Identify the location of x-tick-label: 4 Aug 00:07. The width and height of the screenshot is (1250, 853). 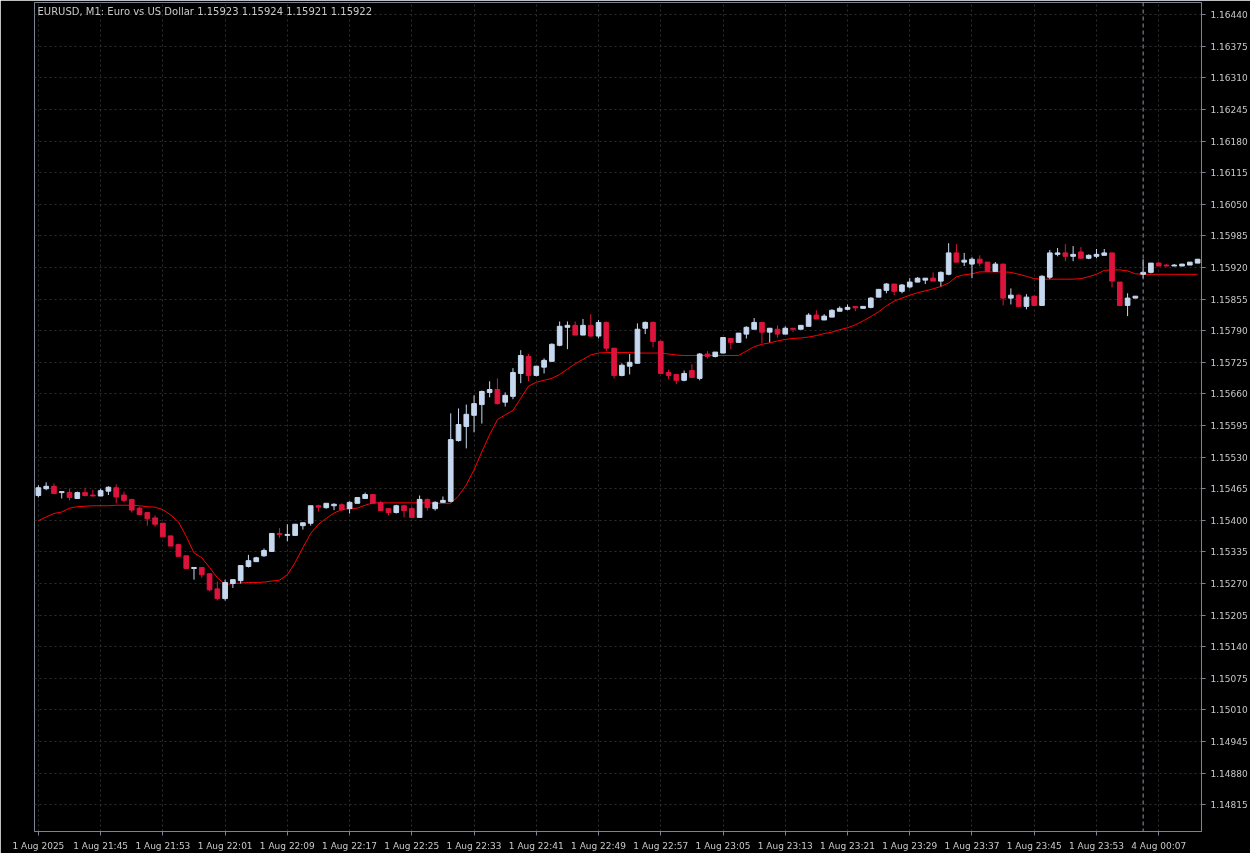
(1159, 845).